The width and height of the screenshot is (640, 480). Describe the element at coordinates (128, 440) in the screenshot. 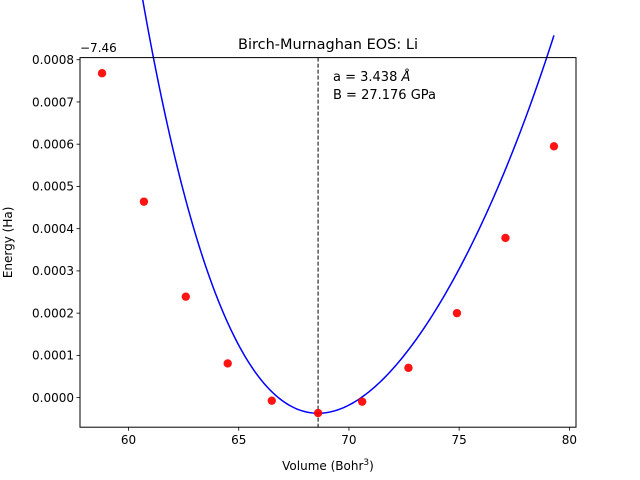

I see `x-tick-label: 60` at that location.